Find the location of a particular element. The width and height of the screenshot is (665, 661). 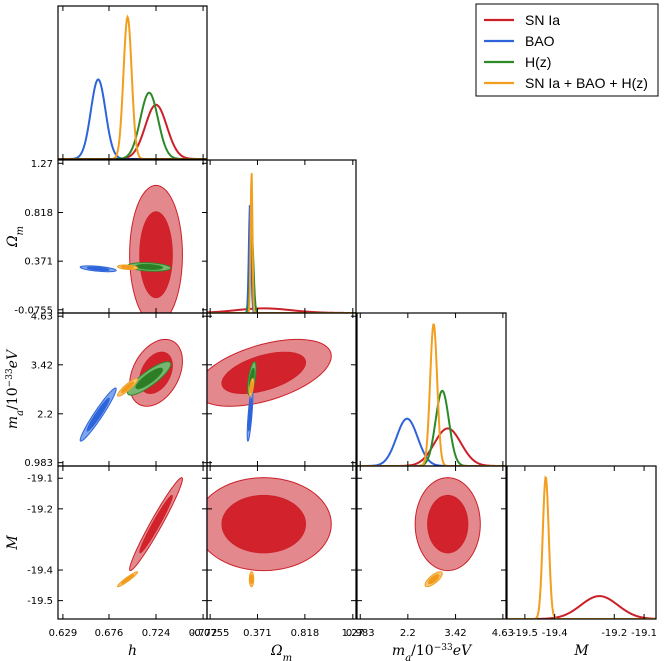

panel-M-M is located at coordinates (581, 542).